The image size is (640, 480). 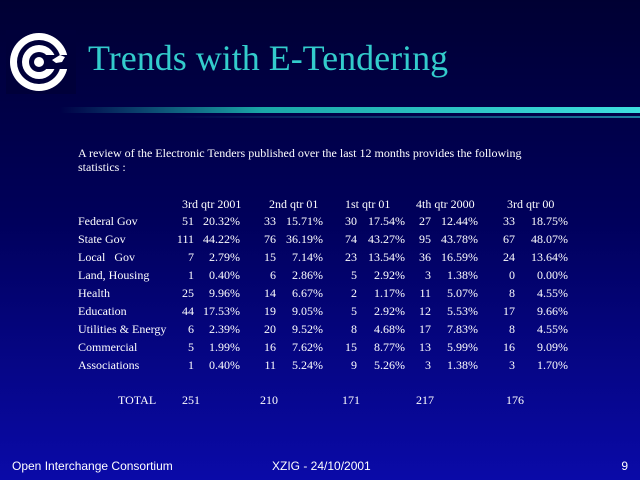 I want to click on percent-cell: 15.71%, so click(x=304, y=221).